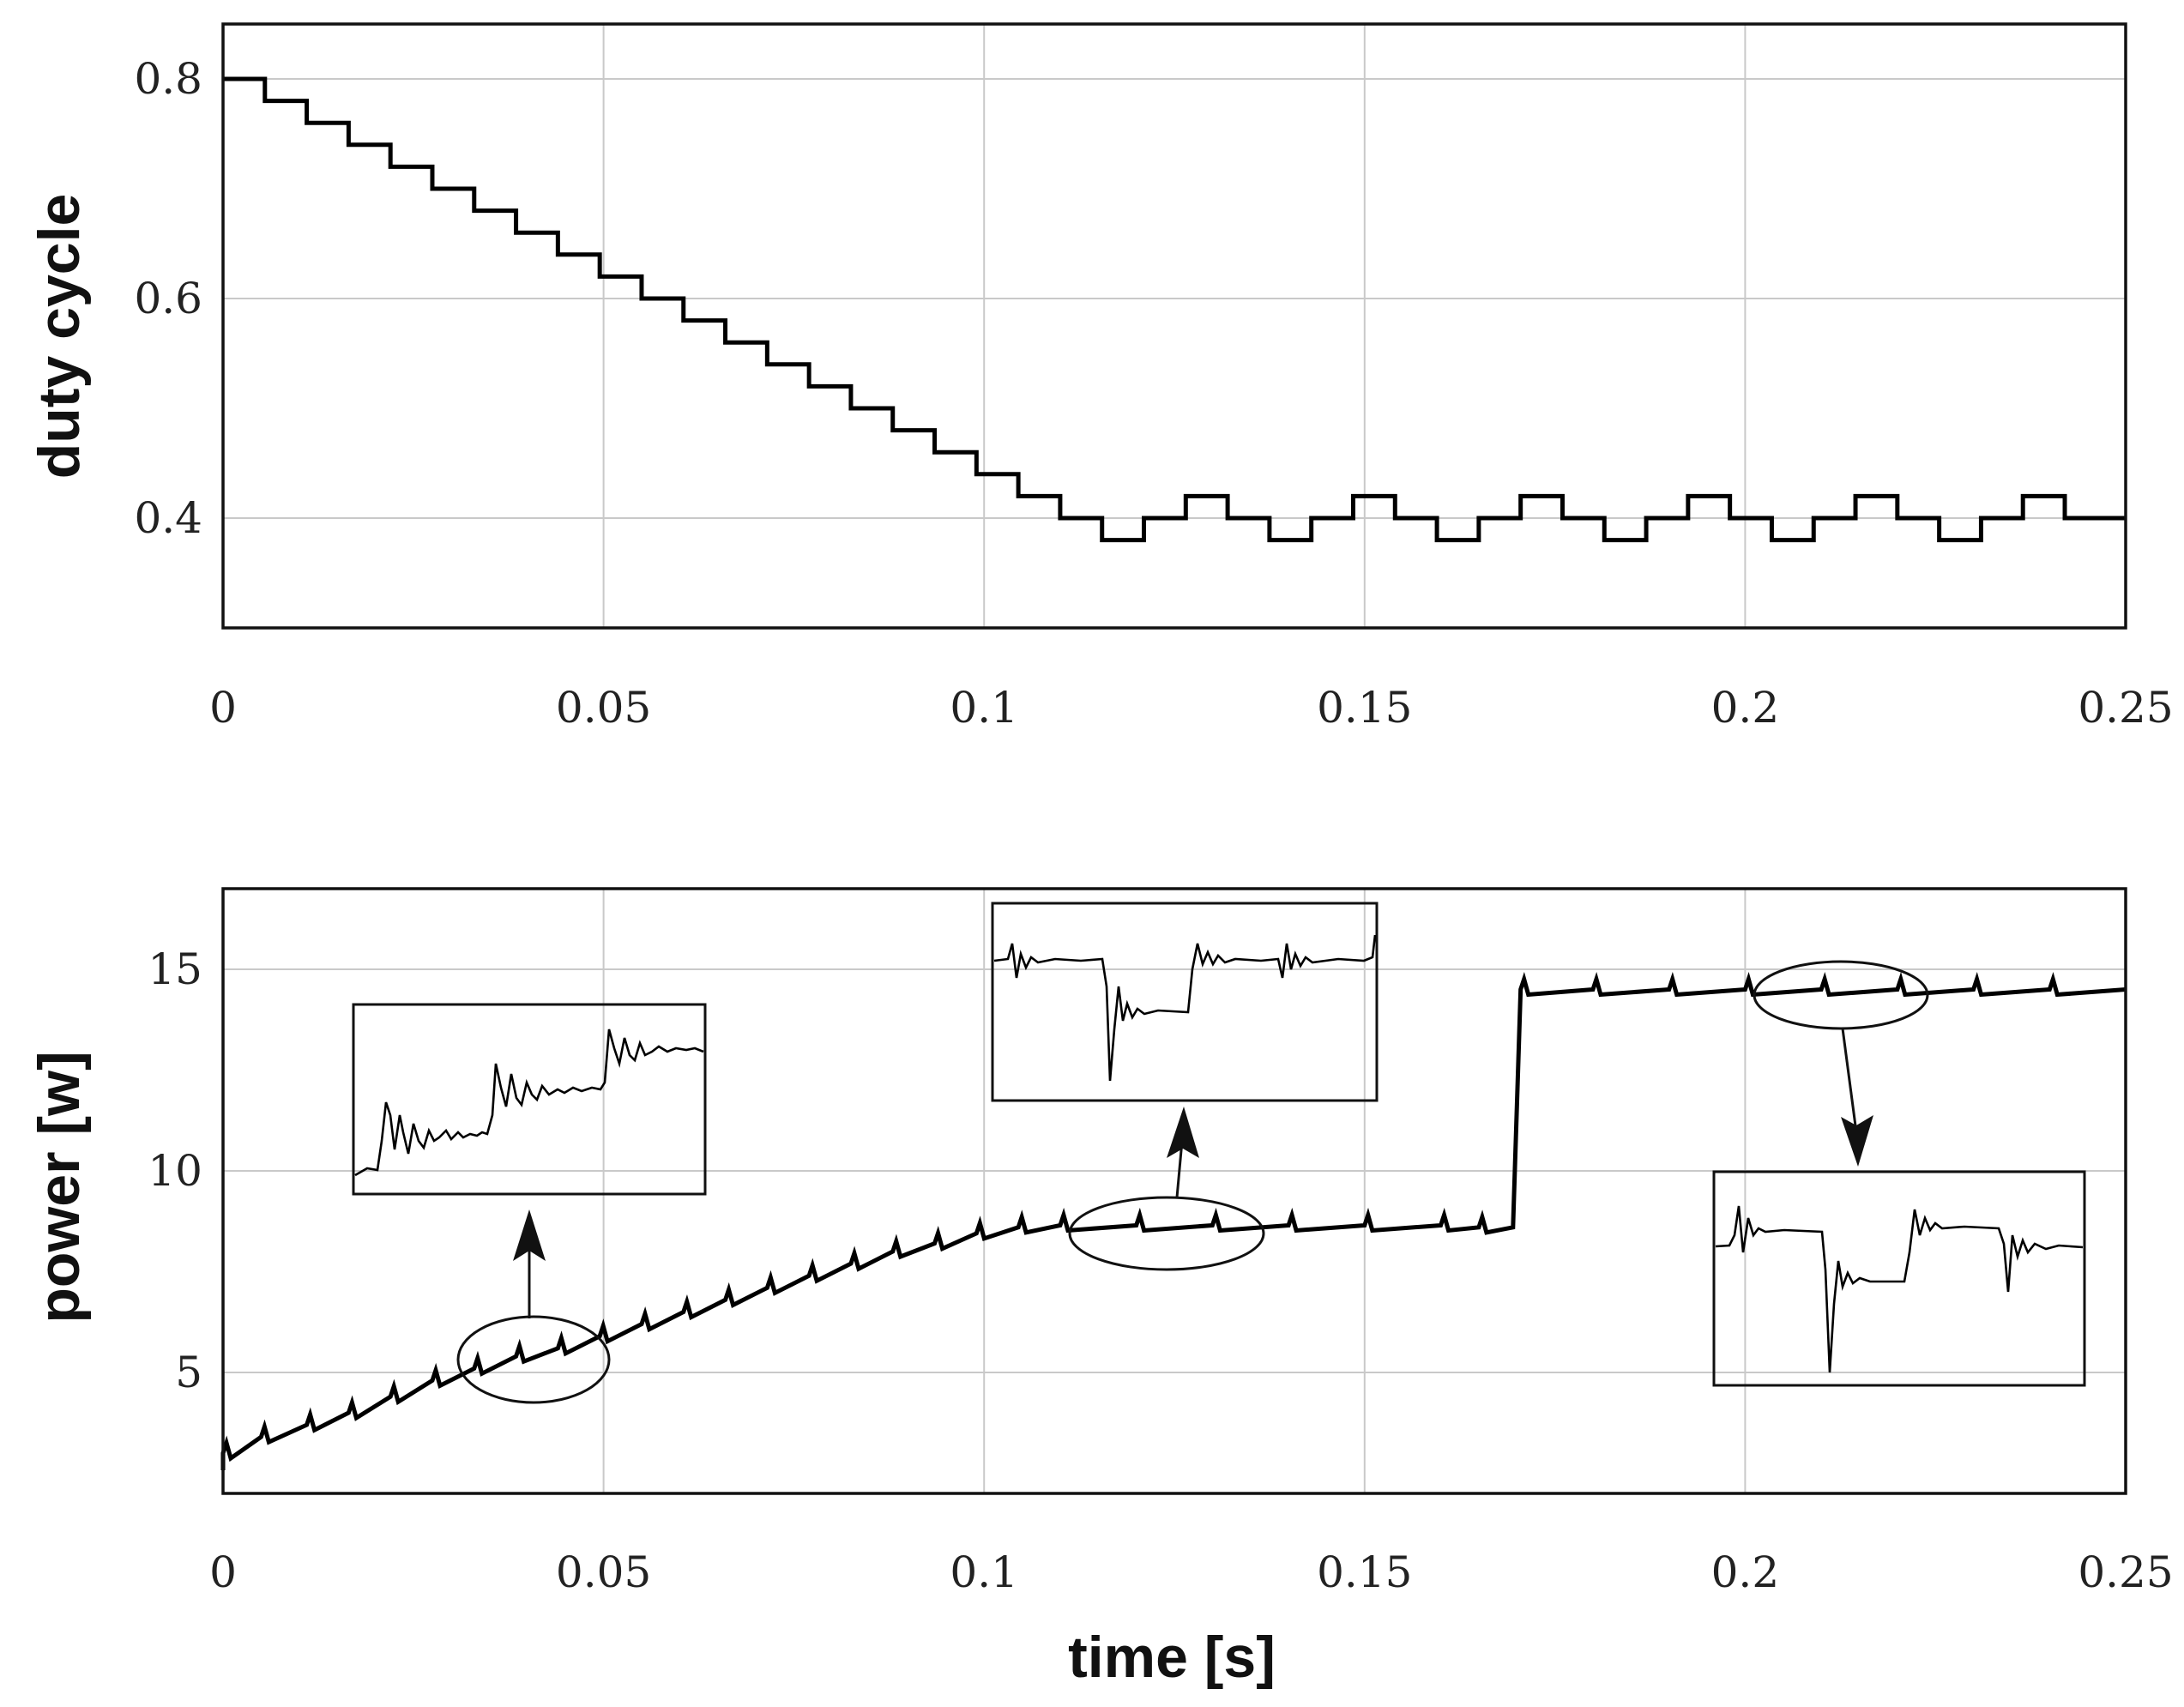 This screenshot has height=1707, width=2184. What do you see at coordinates (1185, 1008) in the screenshot?
I see `zoom-inset-2-trace` at bounding box center [1185, 1008].